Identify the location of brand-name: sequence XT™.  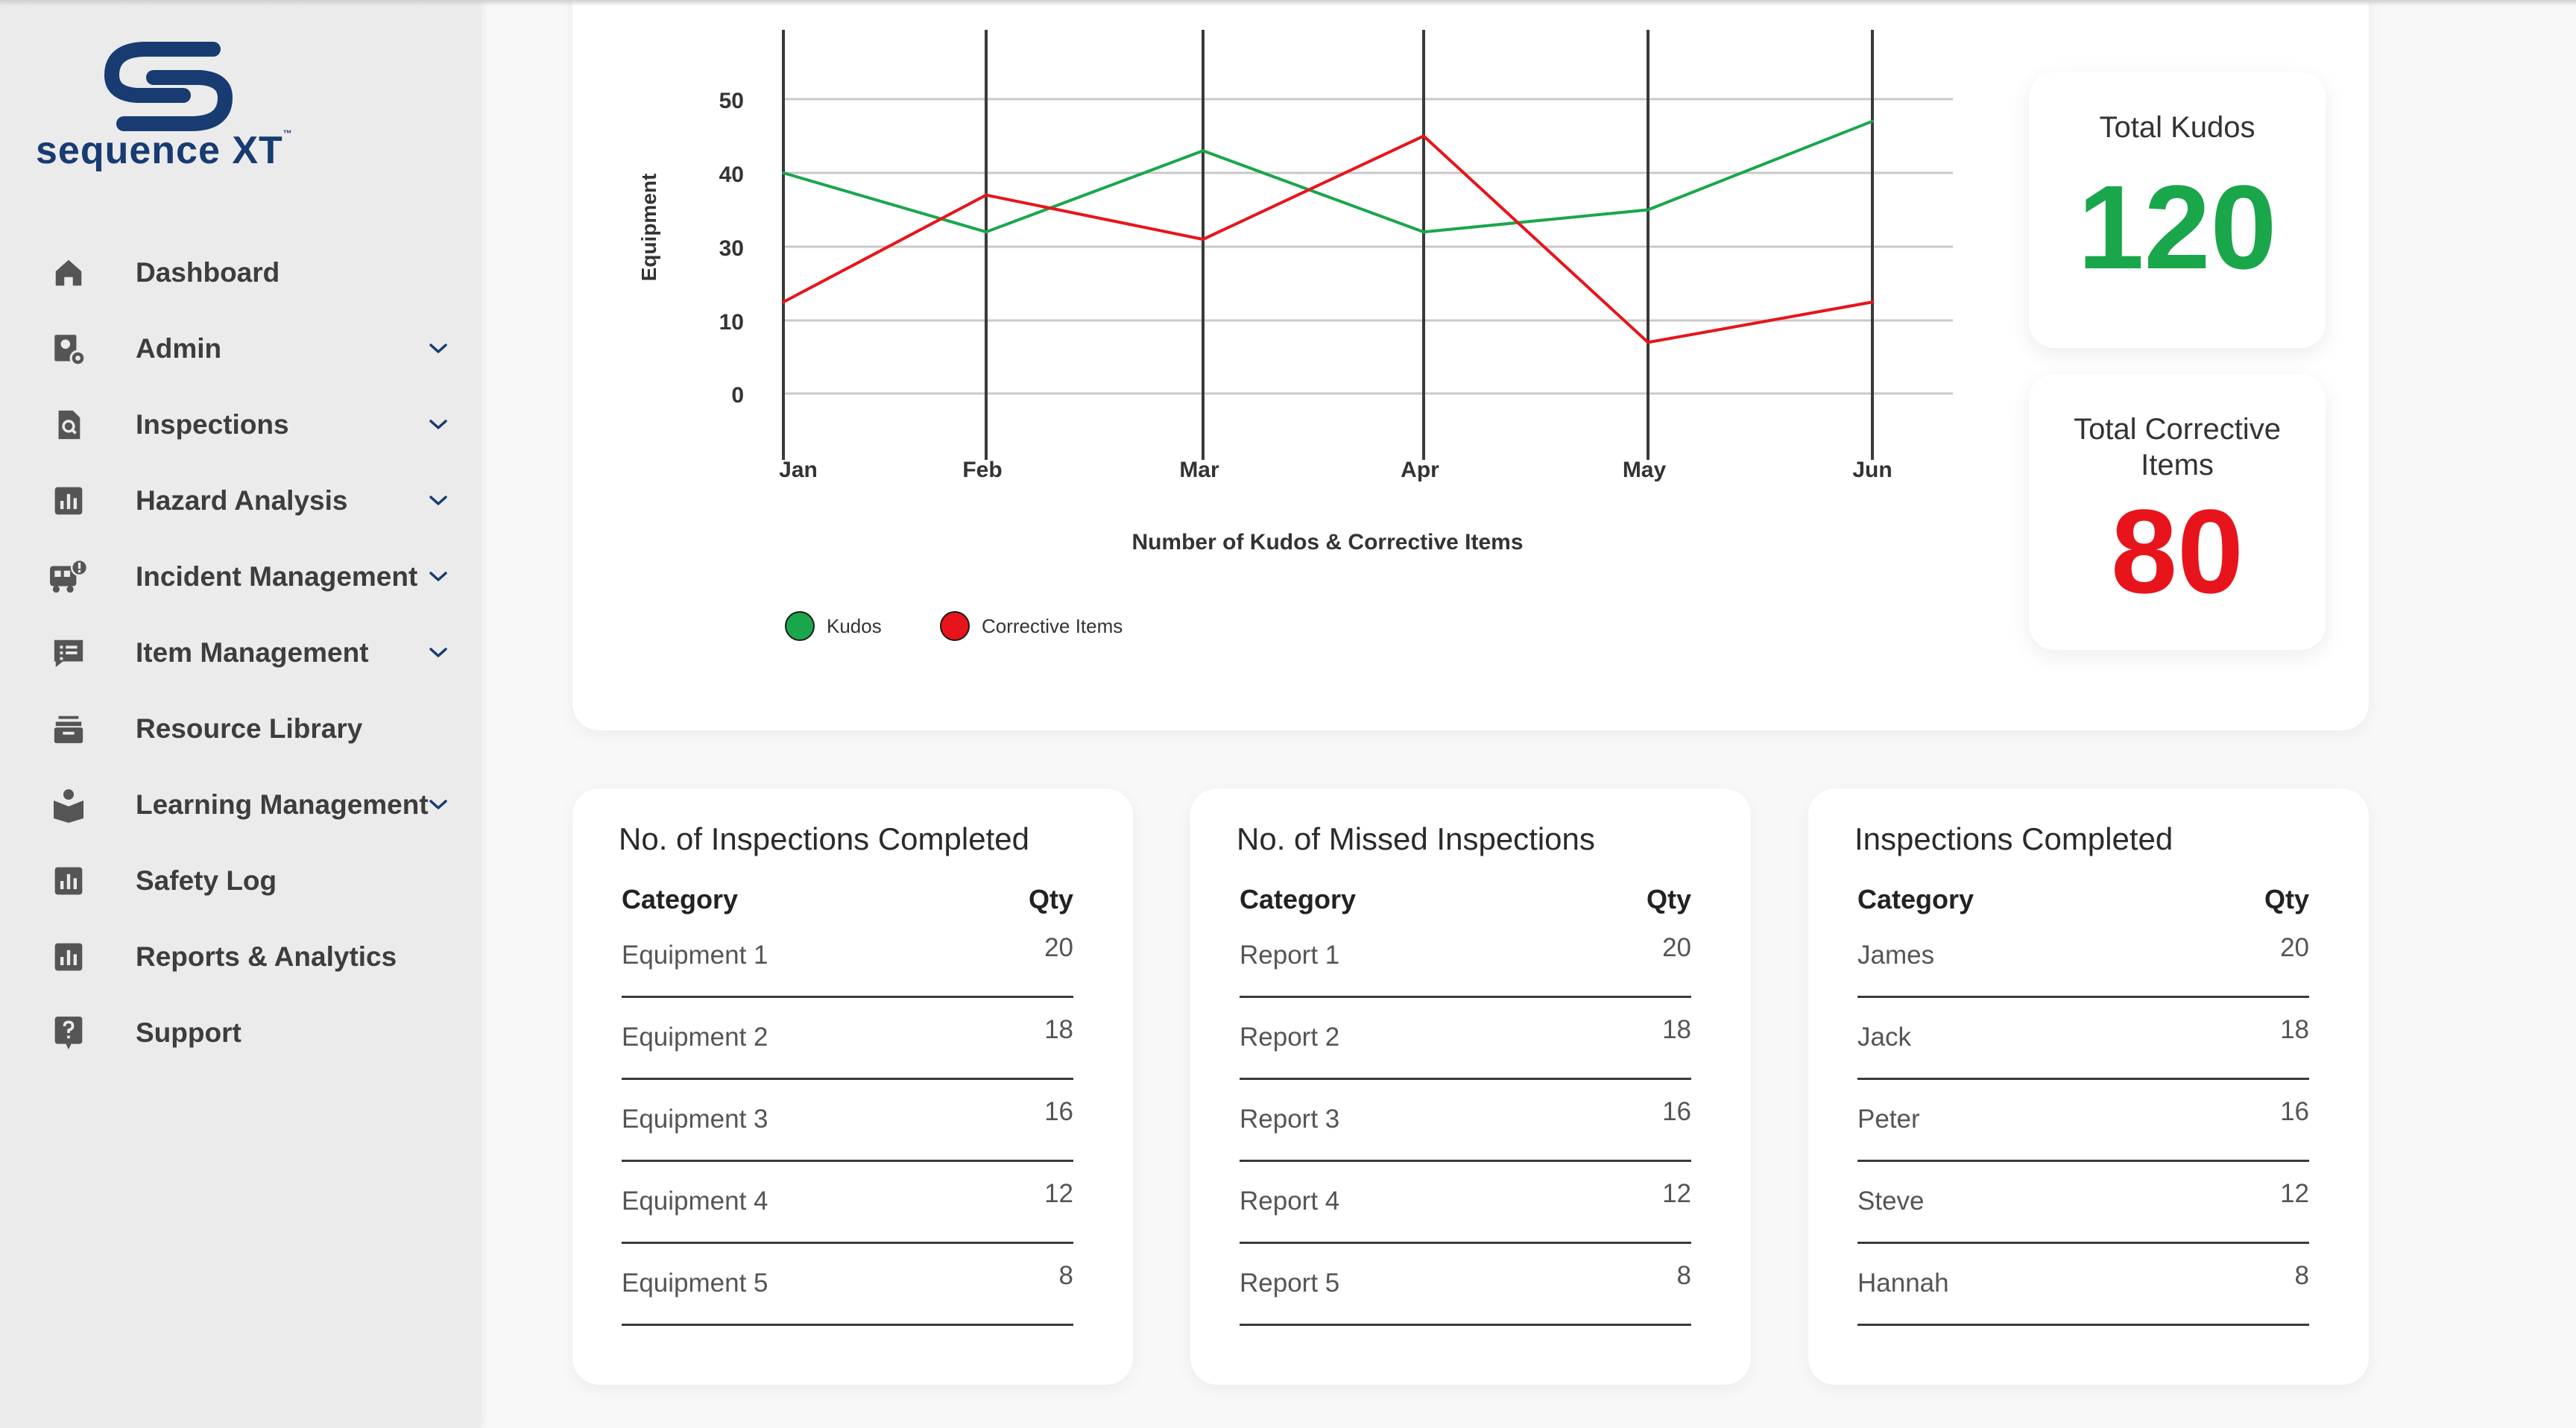
(164, 150).